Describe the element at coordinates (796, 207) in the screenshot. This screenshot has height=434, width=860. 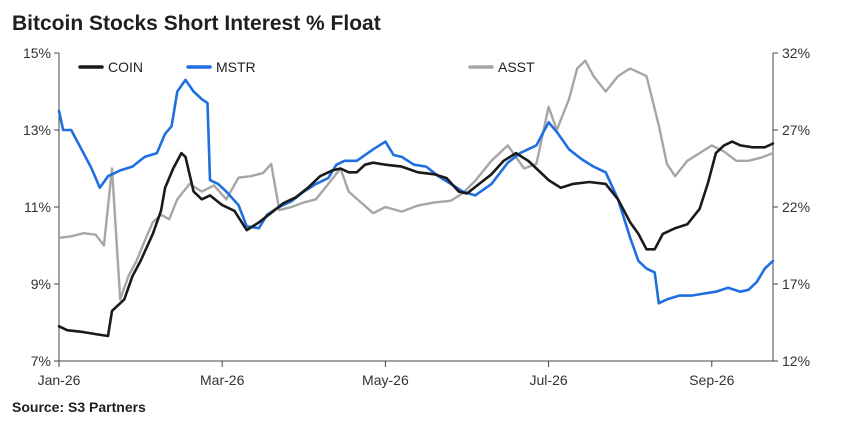
I see `y-right-tick-label: 22%` at that location.